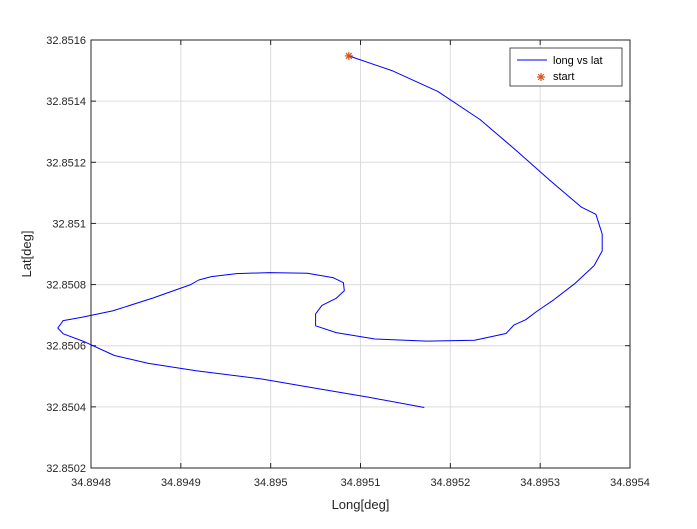  I want to click on legend-box, so click(566, 67).